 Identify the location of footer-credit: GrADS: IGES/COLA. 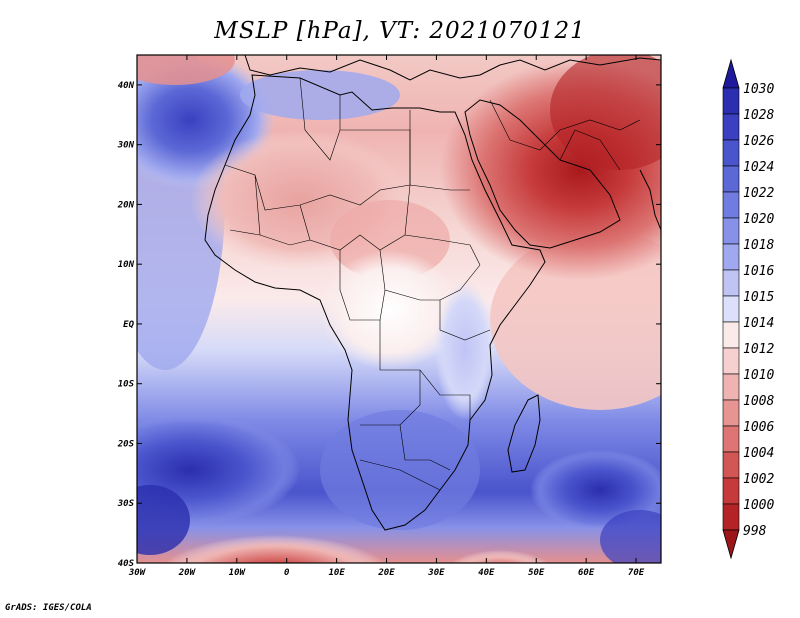
(48, 608).